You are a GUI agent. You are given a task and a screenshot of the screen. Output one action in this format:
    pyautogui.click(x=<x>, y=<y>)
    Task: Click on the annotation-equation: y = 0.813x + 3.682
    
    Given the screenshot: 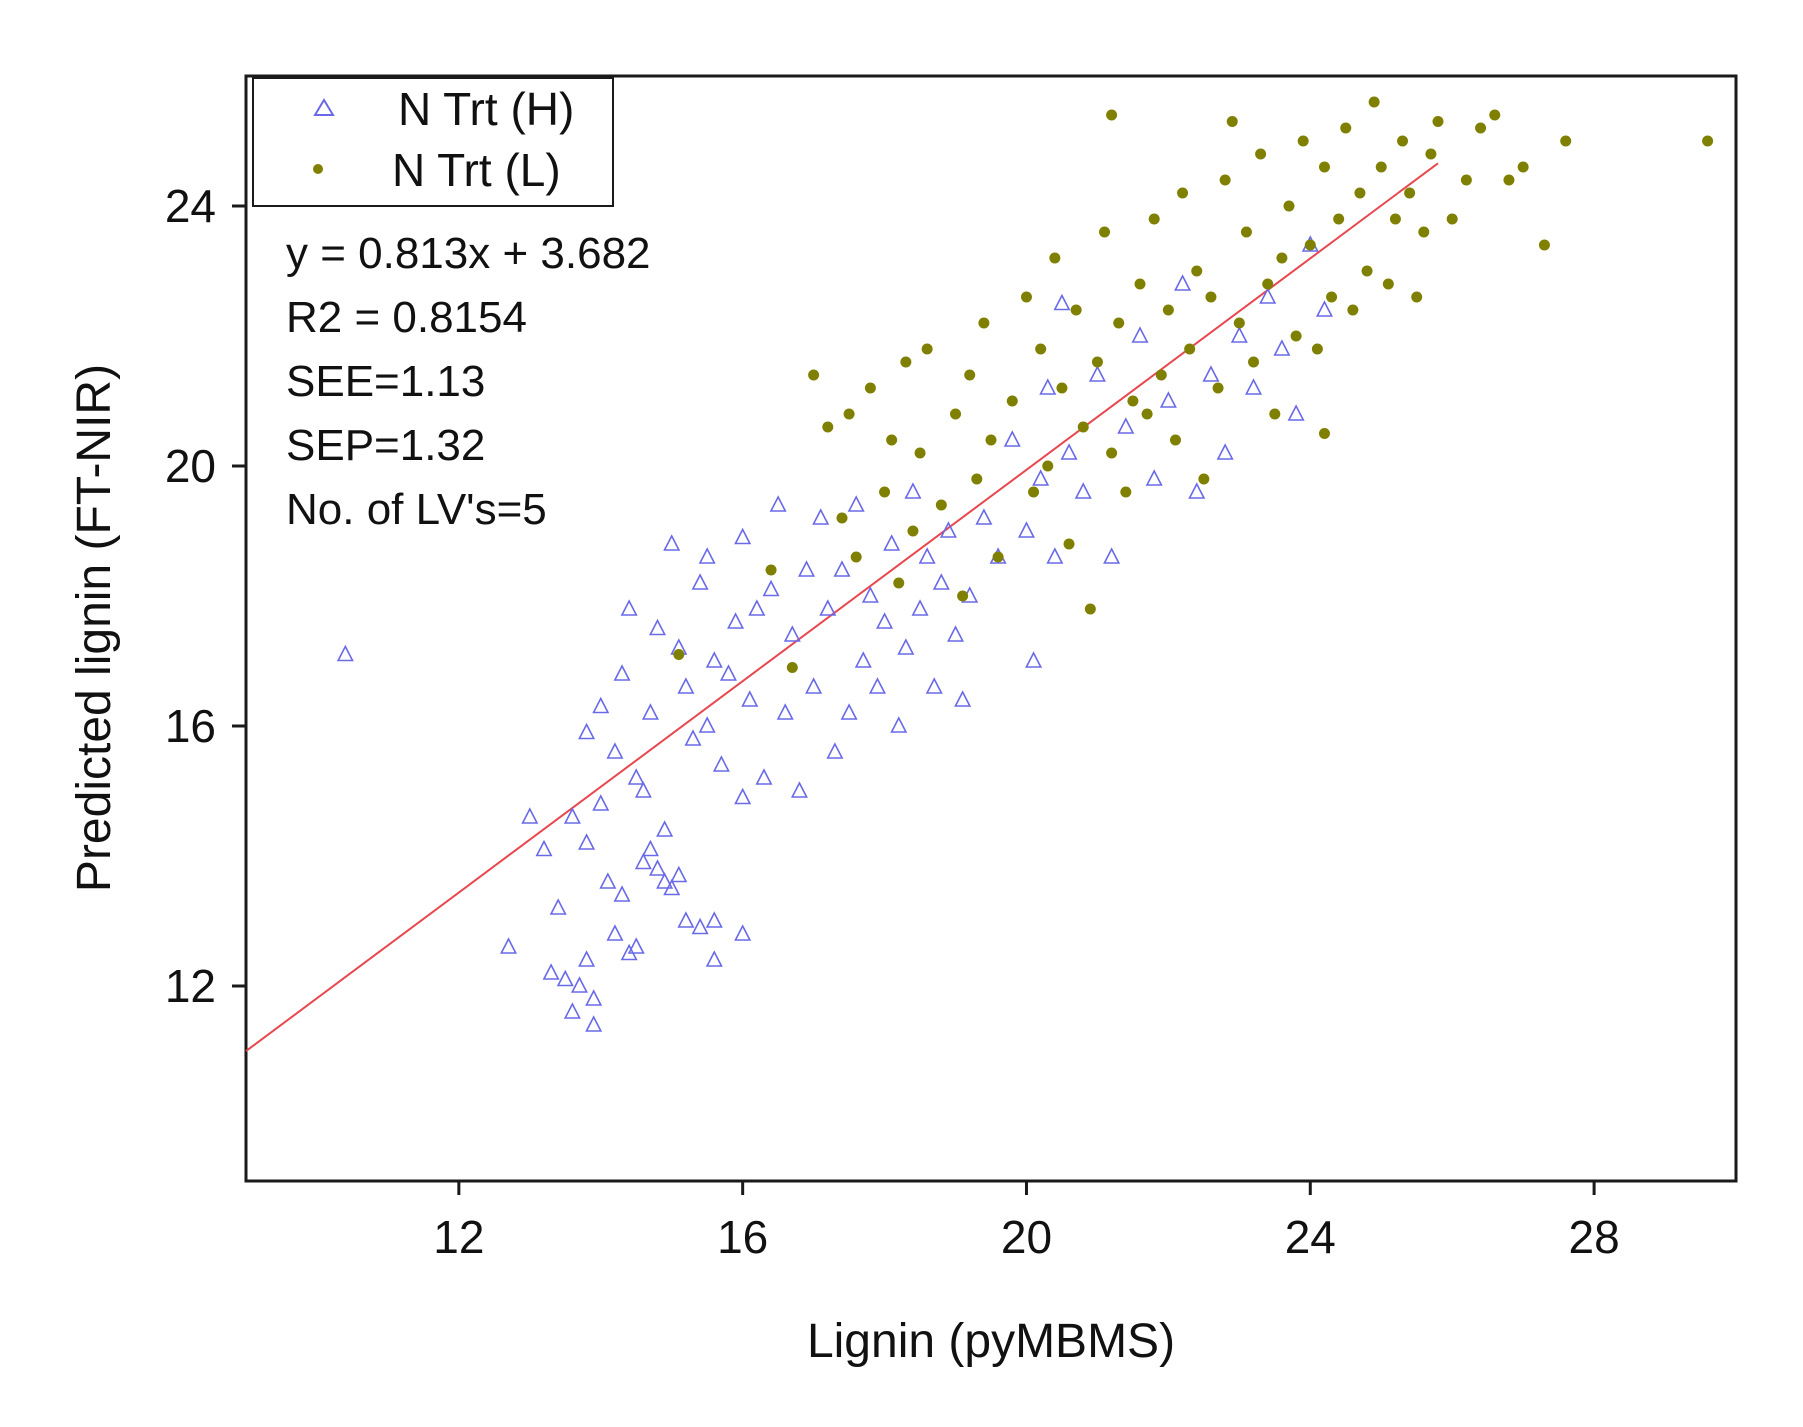 What is the action you would take?
    pyautogui.click(x=468, y=253)
    